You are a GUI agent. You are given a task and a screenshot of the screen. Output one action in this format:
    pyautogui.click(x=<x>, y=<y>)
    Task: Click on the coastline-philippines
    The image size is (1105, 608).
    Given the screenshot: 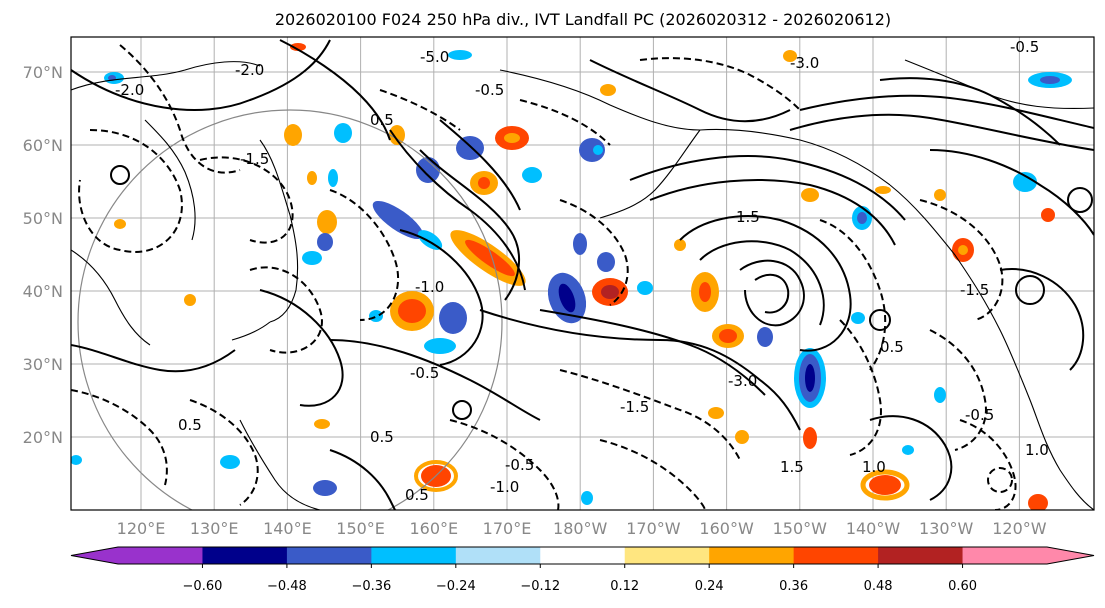 What is the action you would take?
    pyautogui.click(x=280, y=464)
    